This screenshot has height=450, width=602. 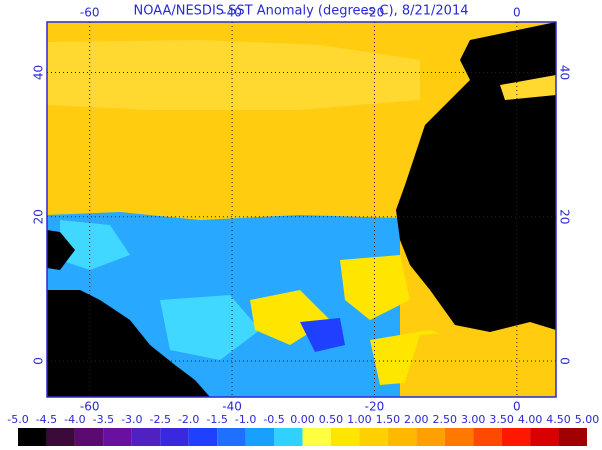 I want to click on lon-label-bottom: -20, so click(x=375, y=407).